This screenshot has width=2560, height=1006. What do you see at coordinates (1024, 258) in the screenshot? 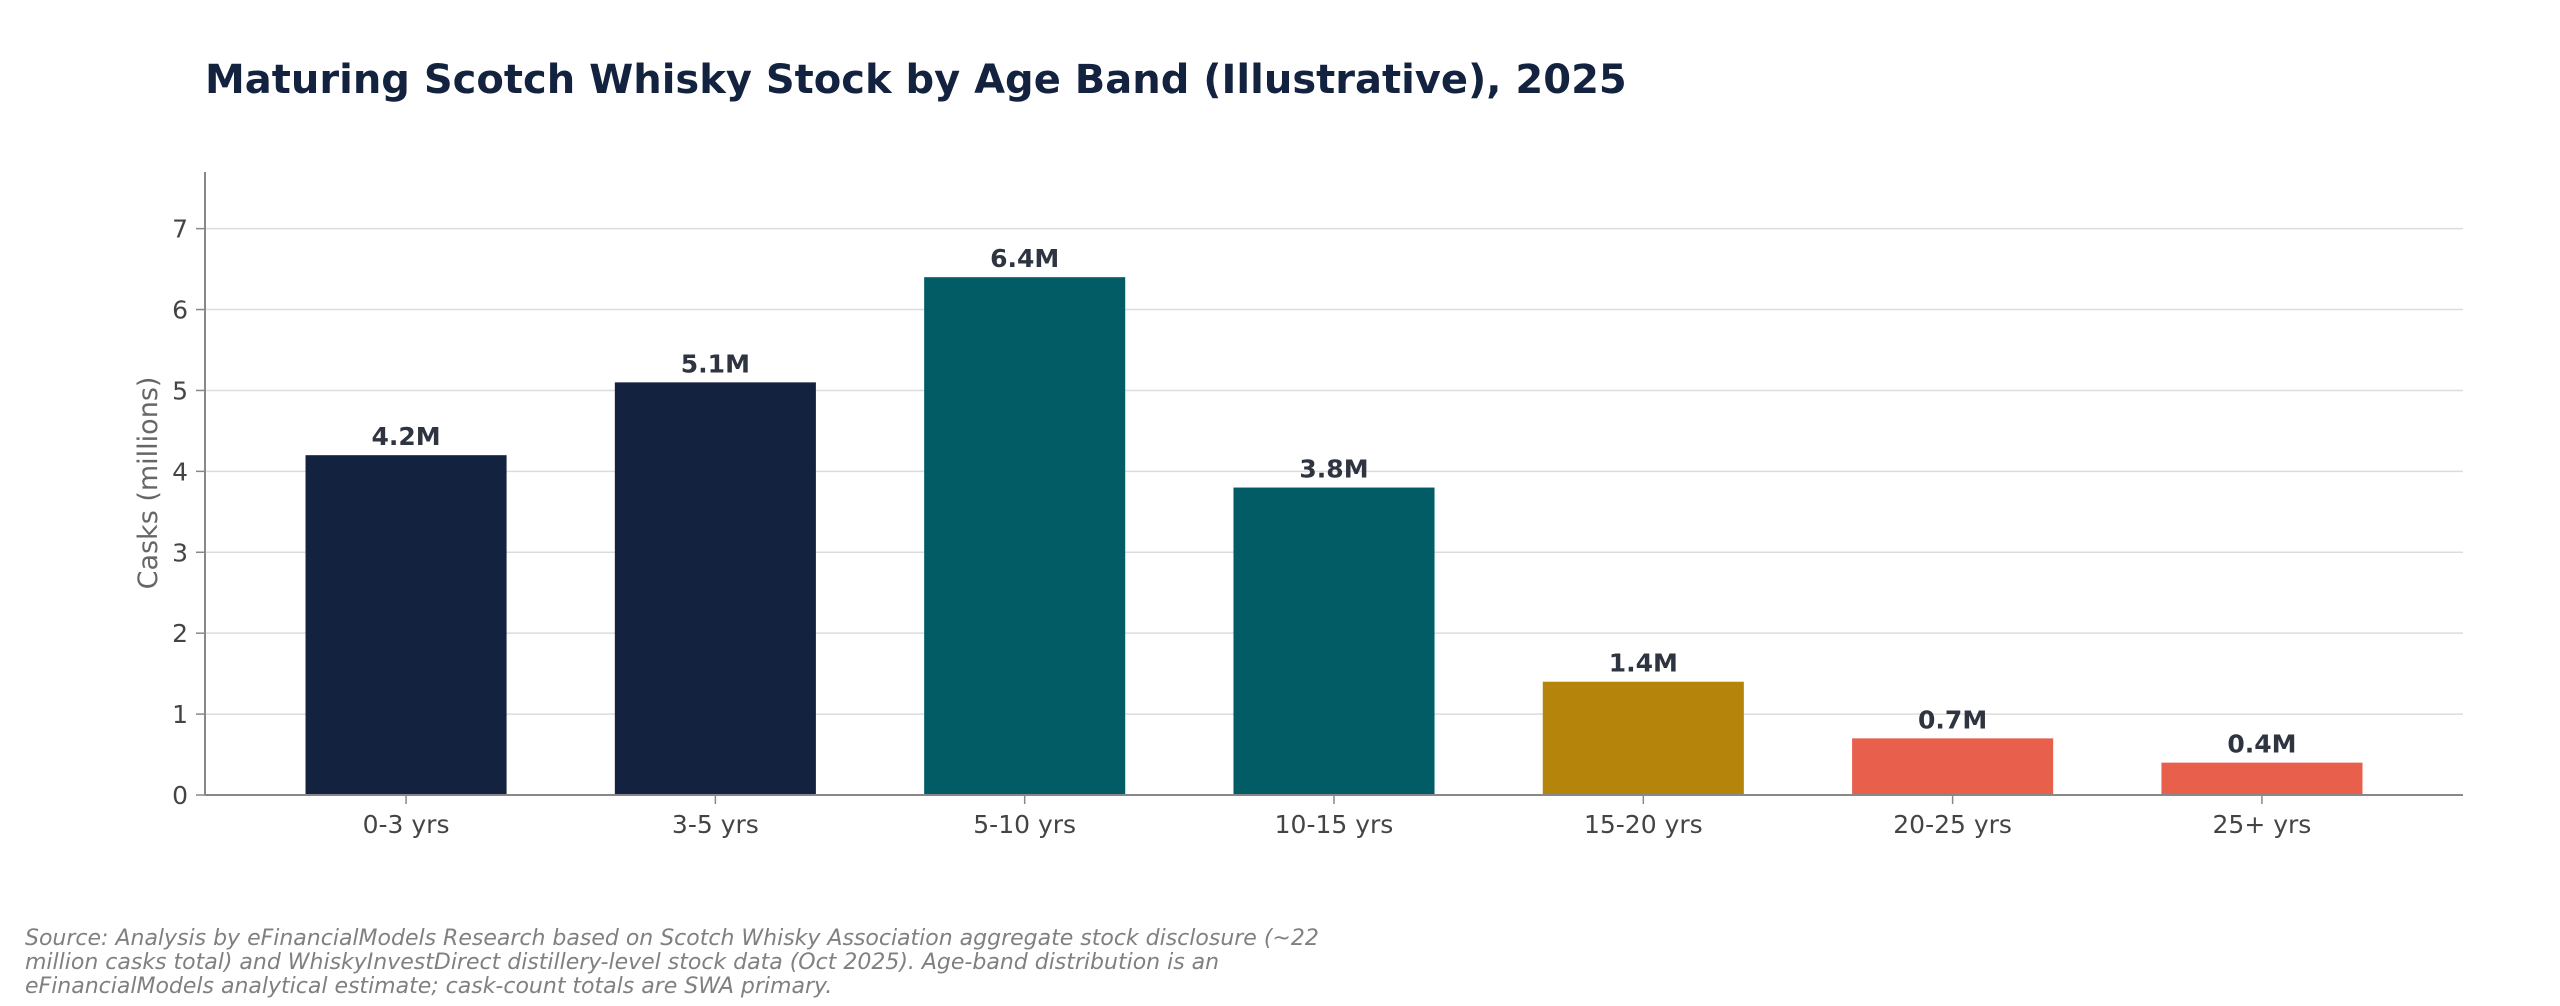
I see `bar-value-label: 6.4M` at bounding box center [1024, 258].